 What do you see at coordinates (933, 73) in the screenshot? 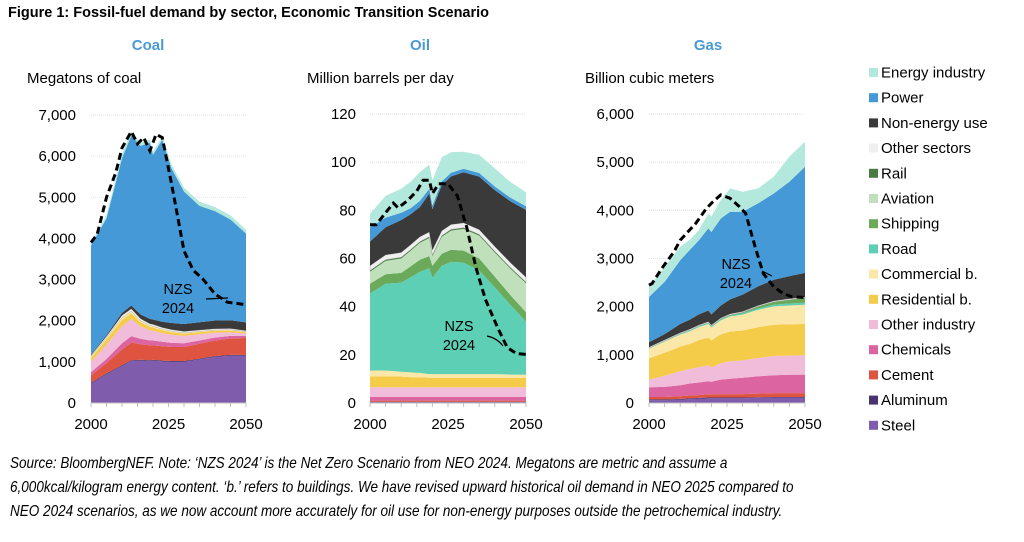
I see `legend-label: Energy industry` at bounding box center [933, 73].